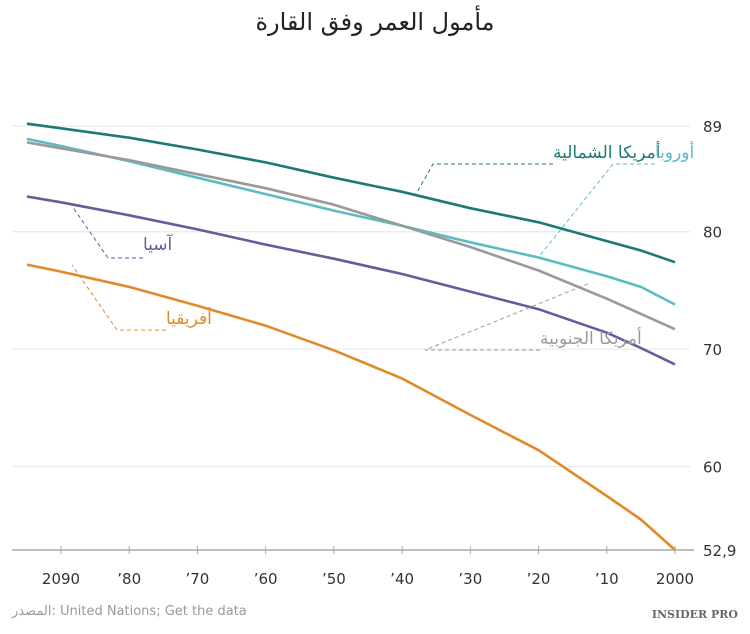 Image resolution: width=750 pixels, height=634 pixels. Describe the element at coordinates (266, 579) in the screenshot. I see `x-tick-label: ’60` at that location.